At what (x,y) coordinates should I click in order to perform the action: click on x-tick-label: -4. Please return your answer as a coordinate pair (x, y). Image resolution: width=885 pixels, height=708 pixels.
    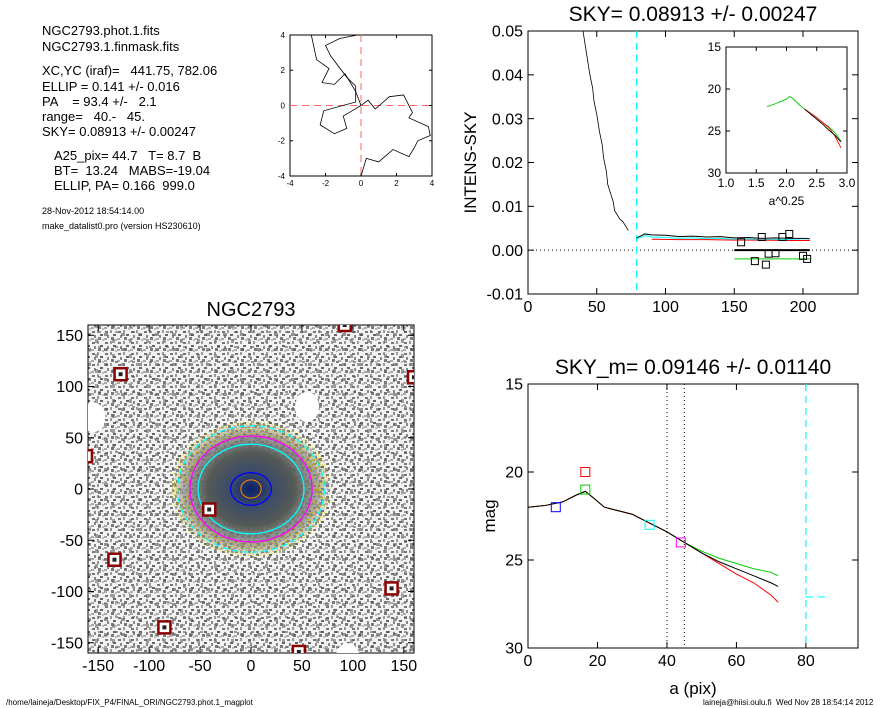
    Looking at the image, I should click on (290, 183).